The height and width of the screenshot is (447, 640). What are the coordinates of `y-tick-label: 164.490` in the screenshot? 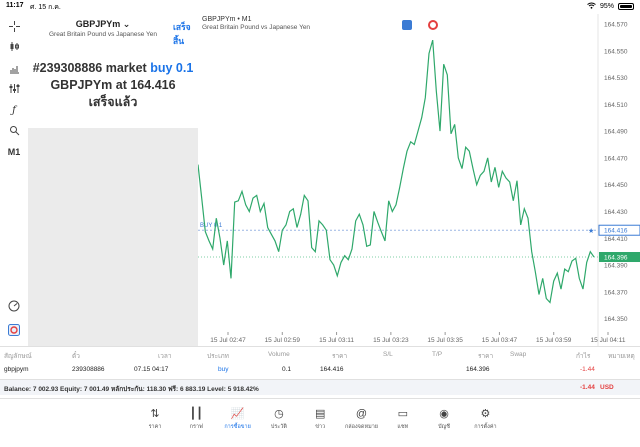 It's located at (616, 132).